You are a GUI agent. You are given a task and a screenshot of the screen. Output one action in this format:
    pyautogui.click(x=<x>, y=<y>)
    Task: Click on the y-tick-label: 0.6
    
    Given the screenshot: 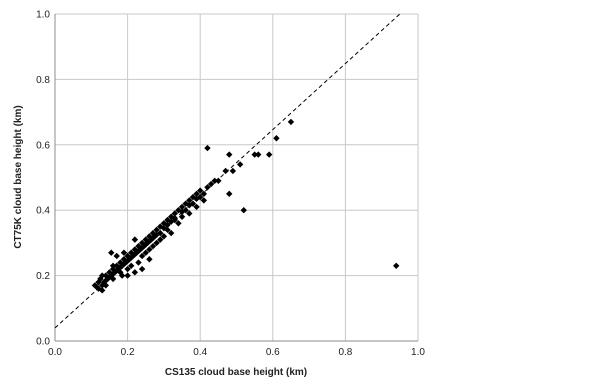 What is the action you would take?
    pyautogui.click(x=43, y=145)
    